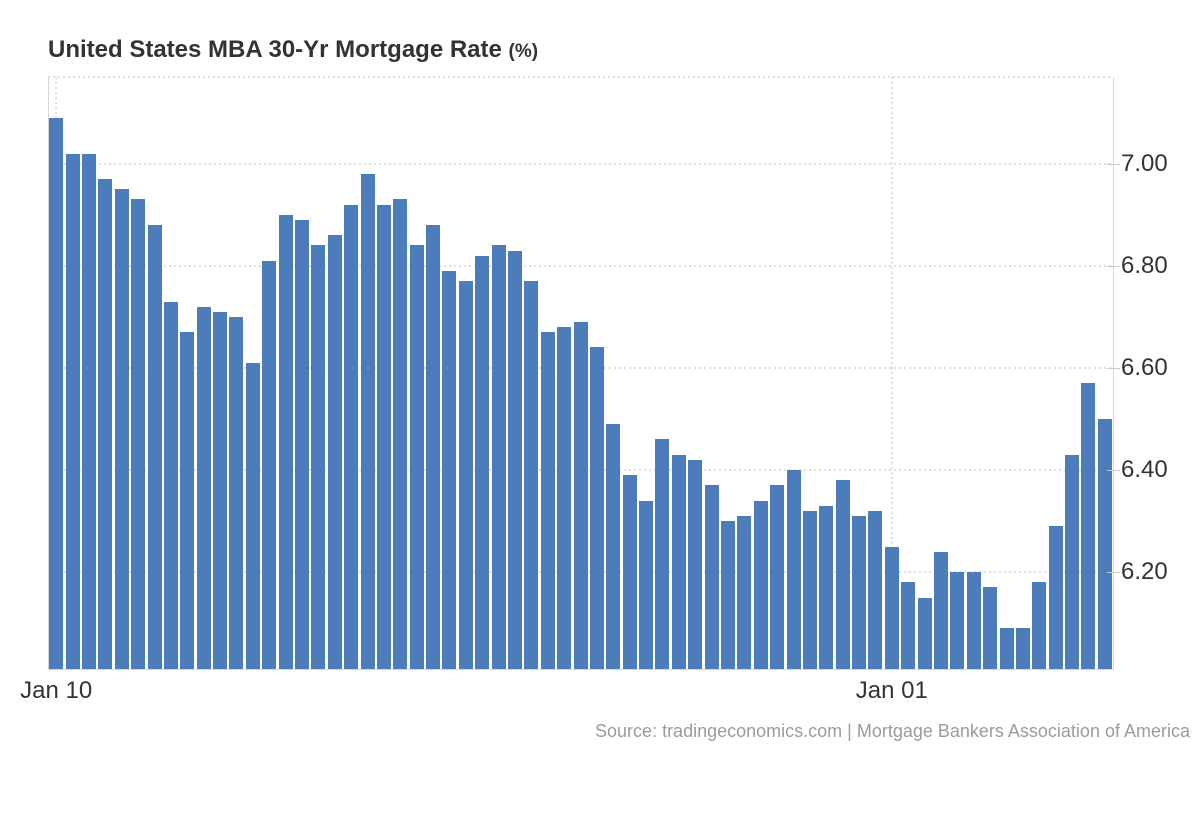  Describe the element at coordinates (56, 690) in the screenshot. I see `x-axis-label: Jan 10` at that location.